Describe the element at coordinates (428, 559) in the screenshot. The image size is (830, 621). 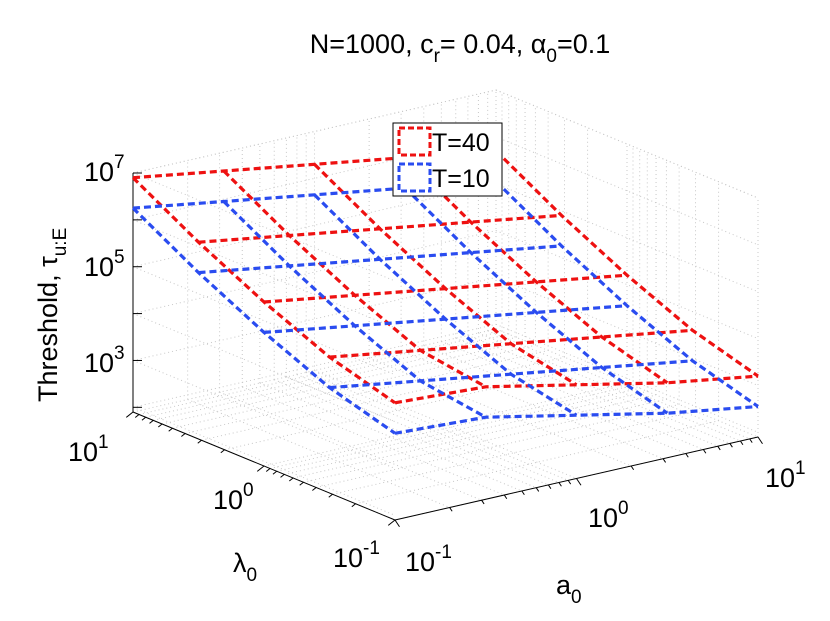
I see `x-tick-label: 10⁻¹` at that location.